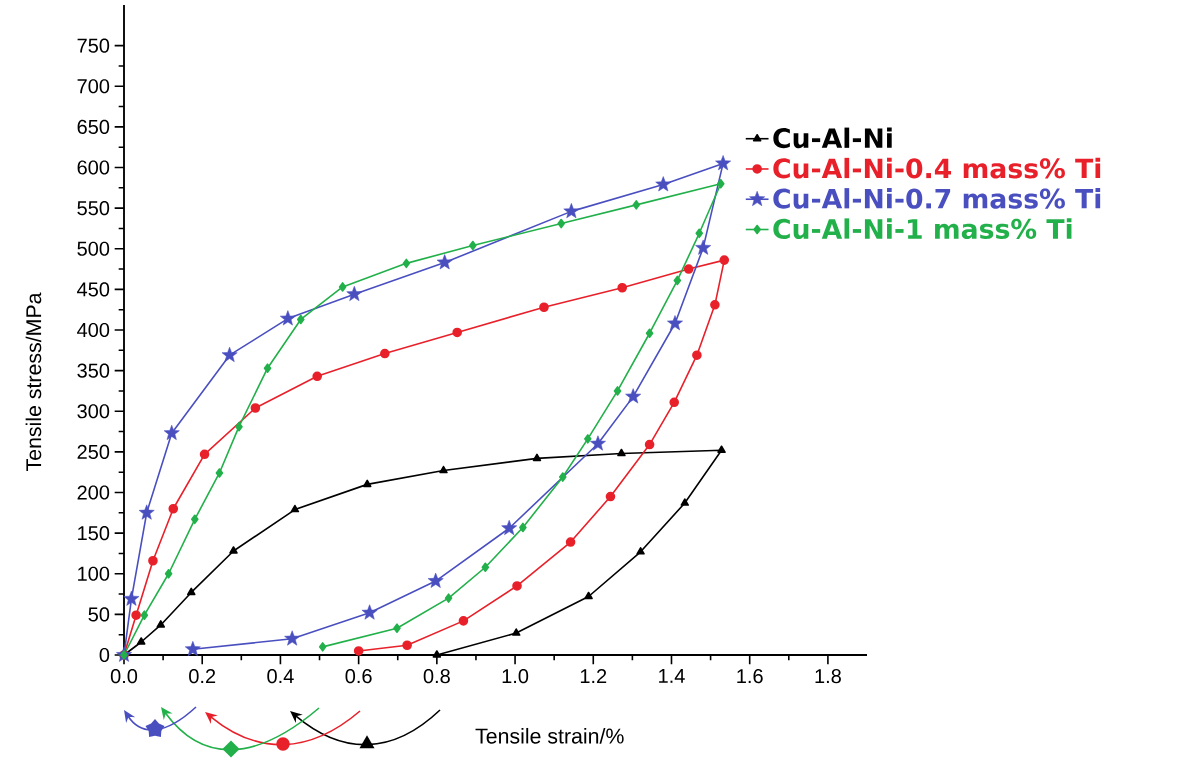 This screenshot has width=1201, height=767. What do you see at coordinates (93, 126) in the screenshot?
I see `y-tick-label: 650` at bounding box center [93, 126].